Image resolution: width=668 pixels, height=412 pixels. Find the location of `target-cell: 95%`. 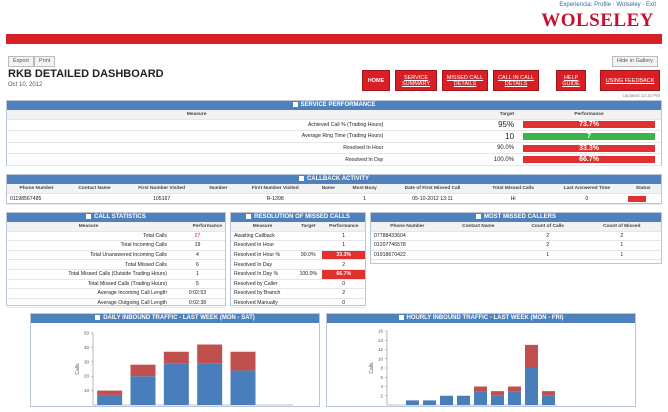

target-cell: 95% is located at coordinates (452, 125).